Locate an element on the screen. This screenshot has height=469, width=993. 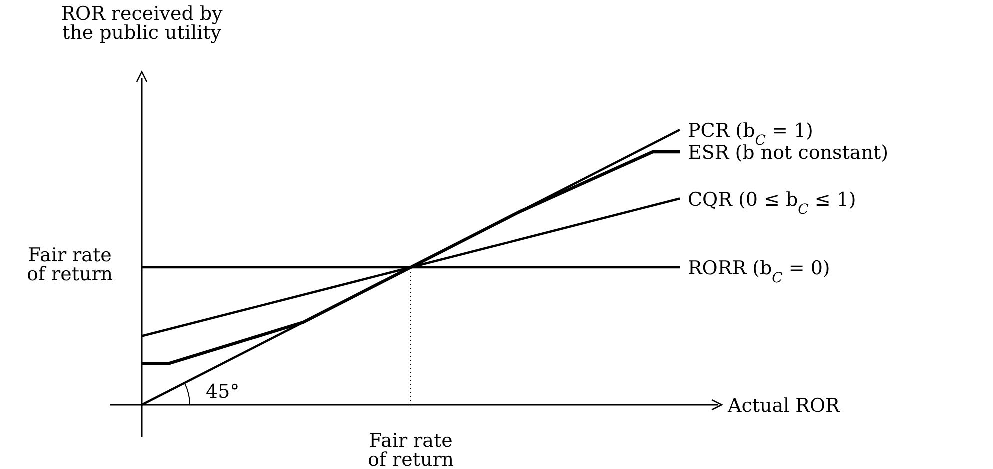
series-label: RORR (b$_{C}$ = 0) is located at coordinates (759, 272).